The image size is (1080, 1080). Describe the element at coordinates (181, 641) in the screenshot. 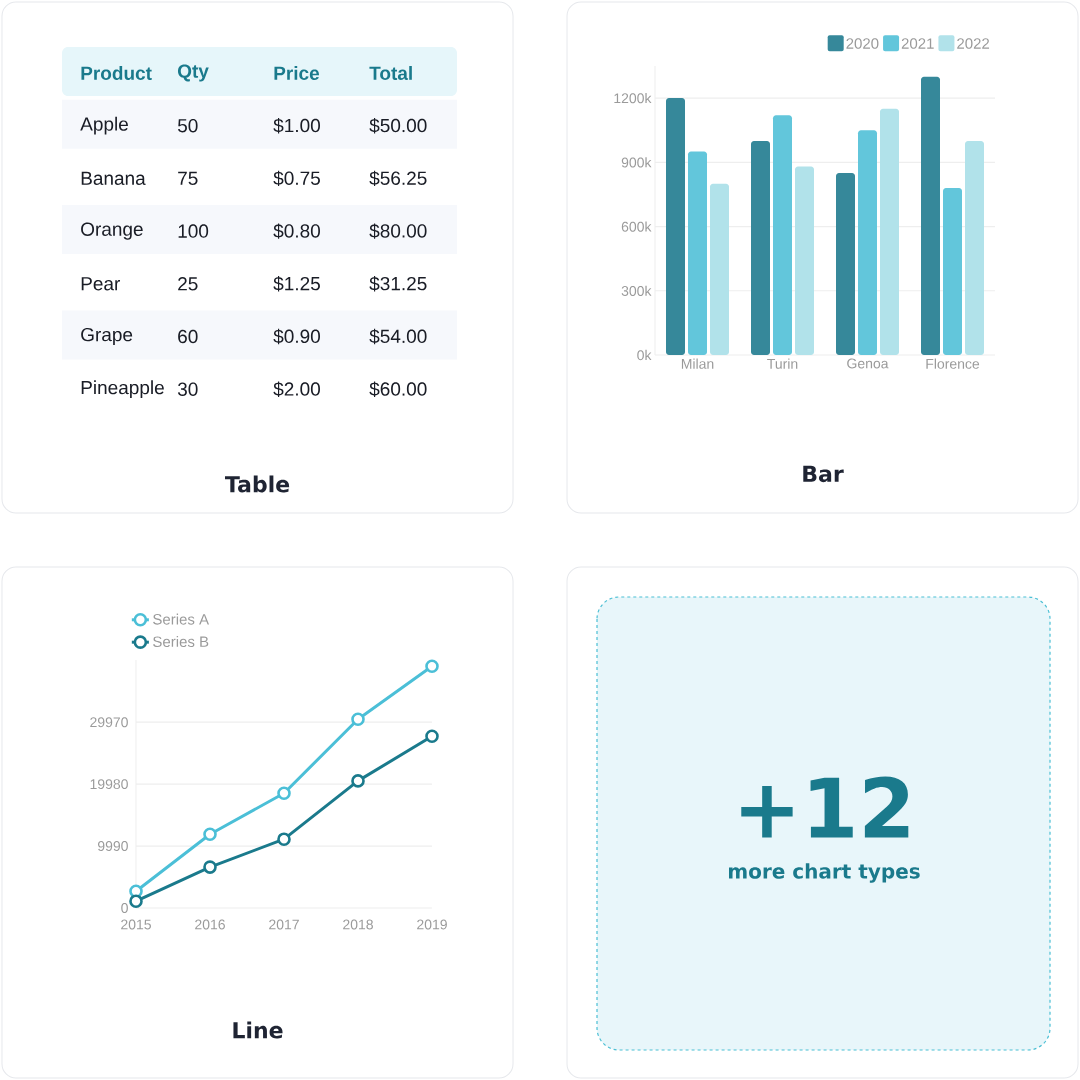

I see `legend-label: Series B` at that location.